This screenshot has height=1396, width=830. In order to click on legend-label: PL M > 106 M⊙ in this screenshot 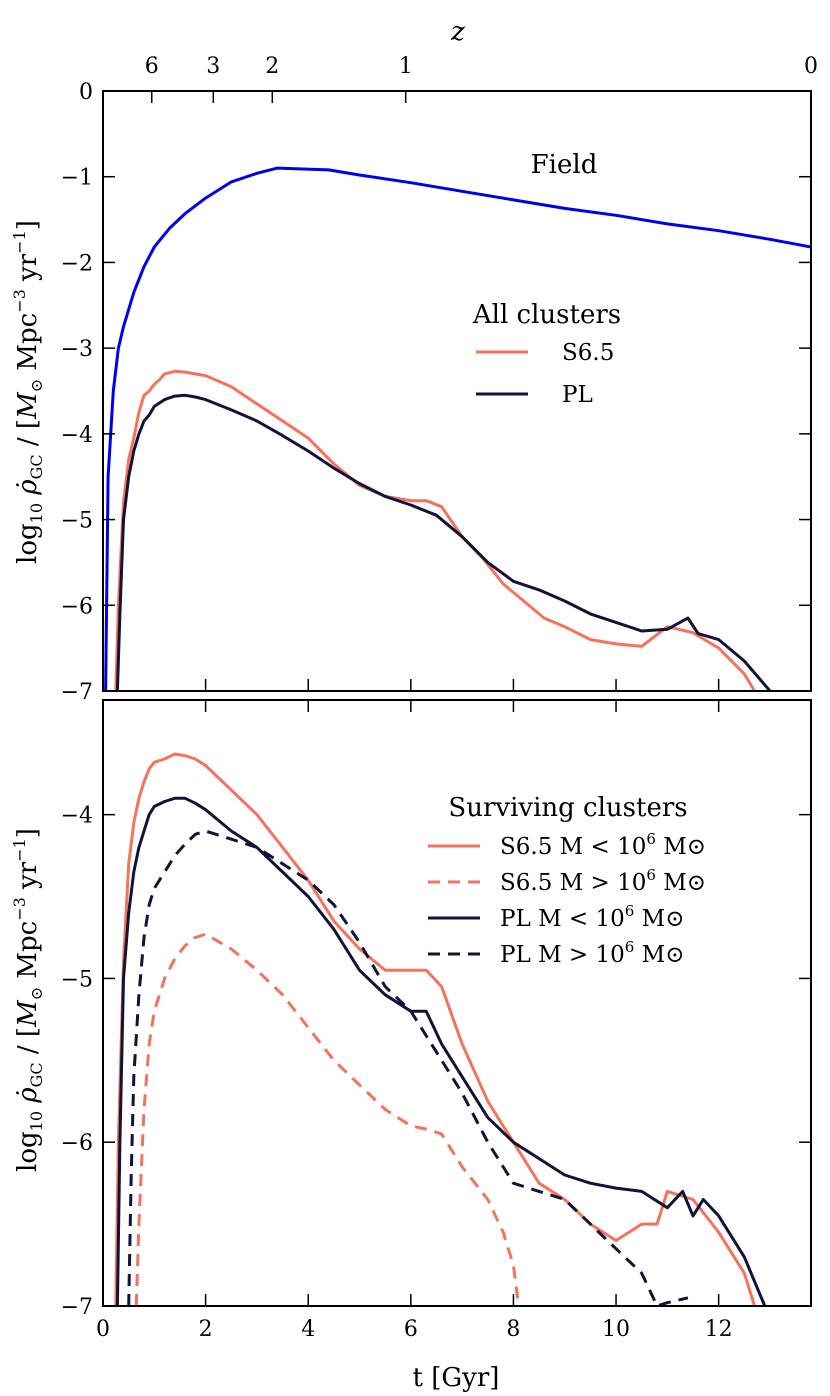, I will do `click(592, 953)`.